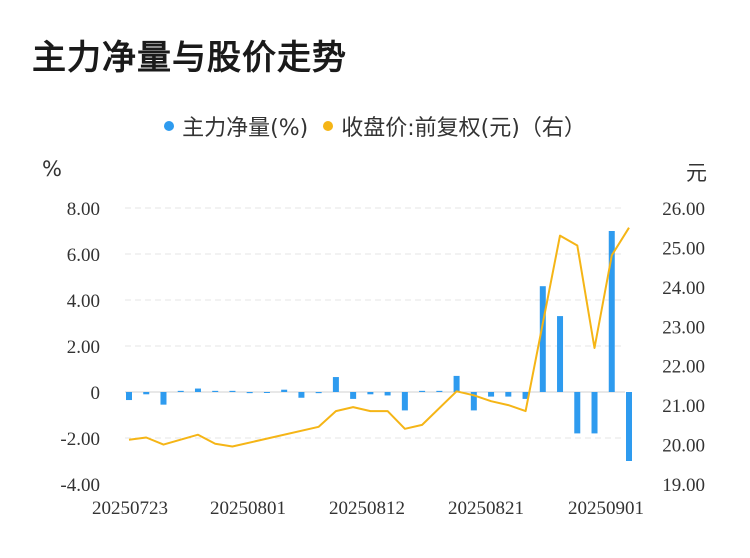 This screenshot has width=750, height=558. Describe the element at coordinates (683, 446) in the screenshot. I see `right-tick-label: 20.00` at that location.